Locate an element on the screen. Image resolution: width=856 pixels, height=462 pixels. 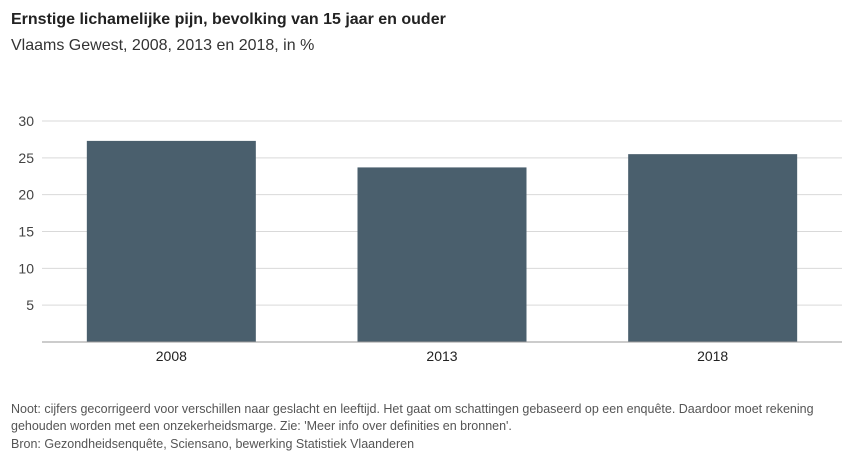
y-tick-label: 10 is located at coordinates (26, 268).